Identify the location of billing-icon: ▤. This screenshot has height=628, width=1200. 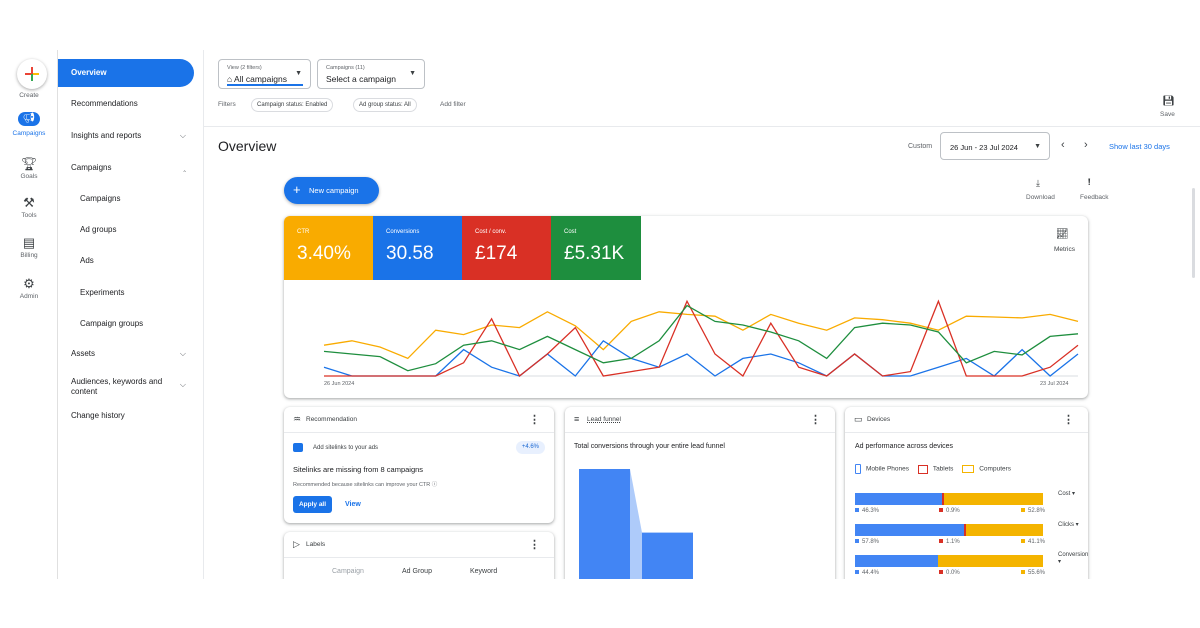
(29, 242).